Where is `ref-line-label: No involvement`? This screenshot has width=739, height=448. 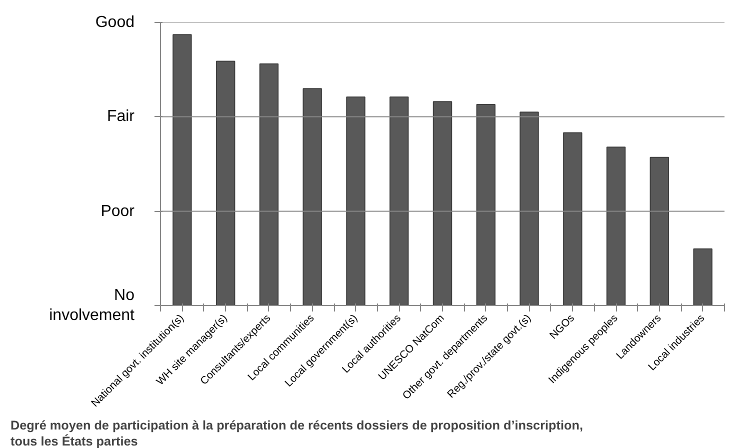 ref-line-label: No involvement is located at coordinates (92, 305).